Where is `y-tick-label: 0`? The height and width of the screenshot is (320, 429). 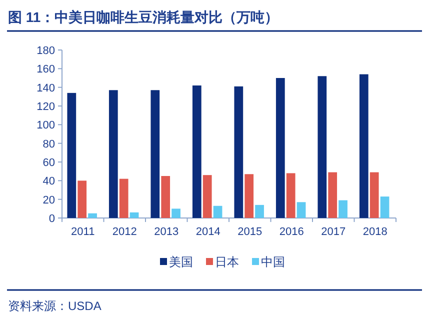 y-tick-label: 0 is located at coordinates (51, 219).